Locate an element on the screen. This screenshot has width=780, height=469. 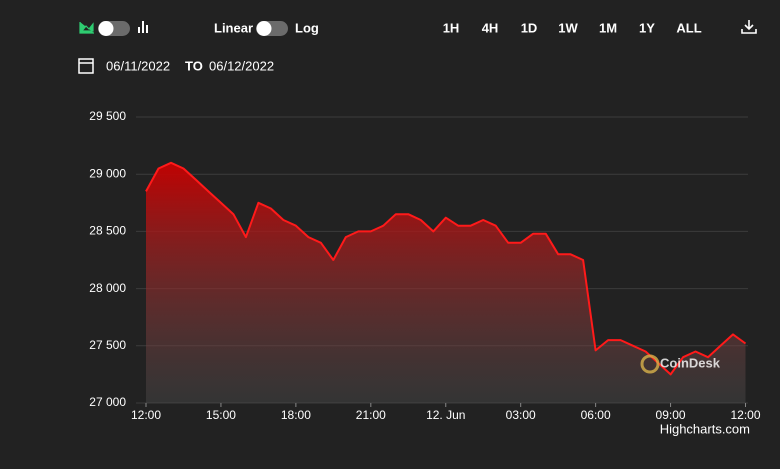
bar-icon is located at coordinates (143, 27).